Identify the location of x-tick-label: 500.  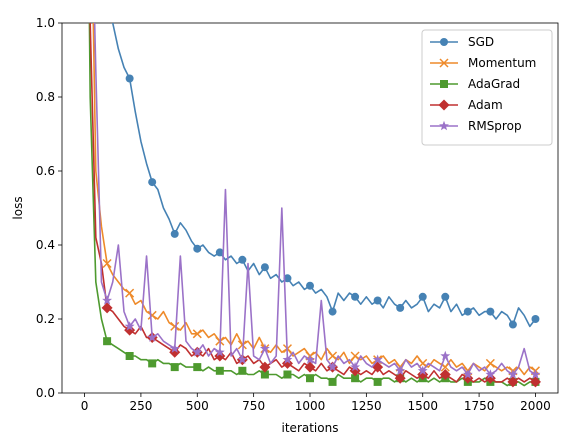
(197, 406).